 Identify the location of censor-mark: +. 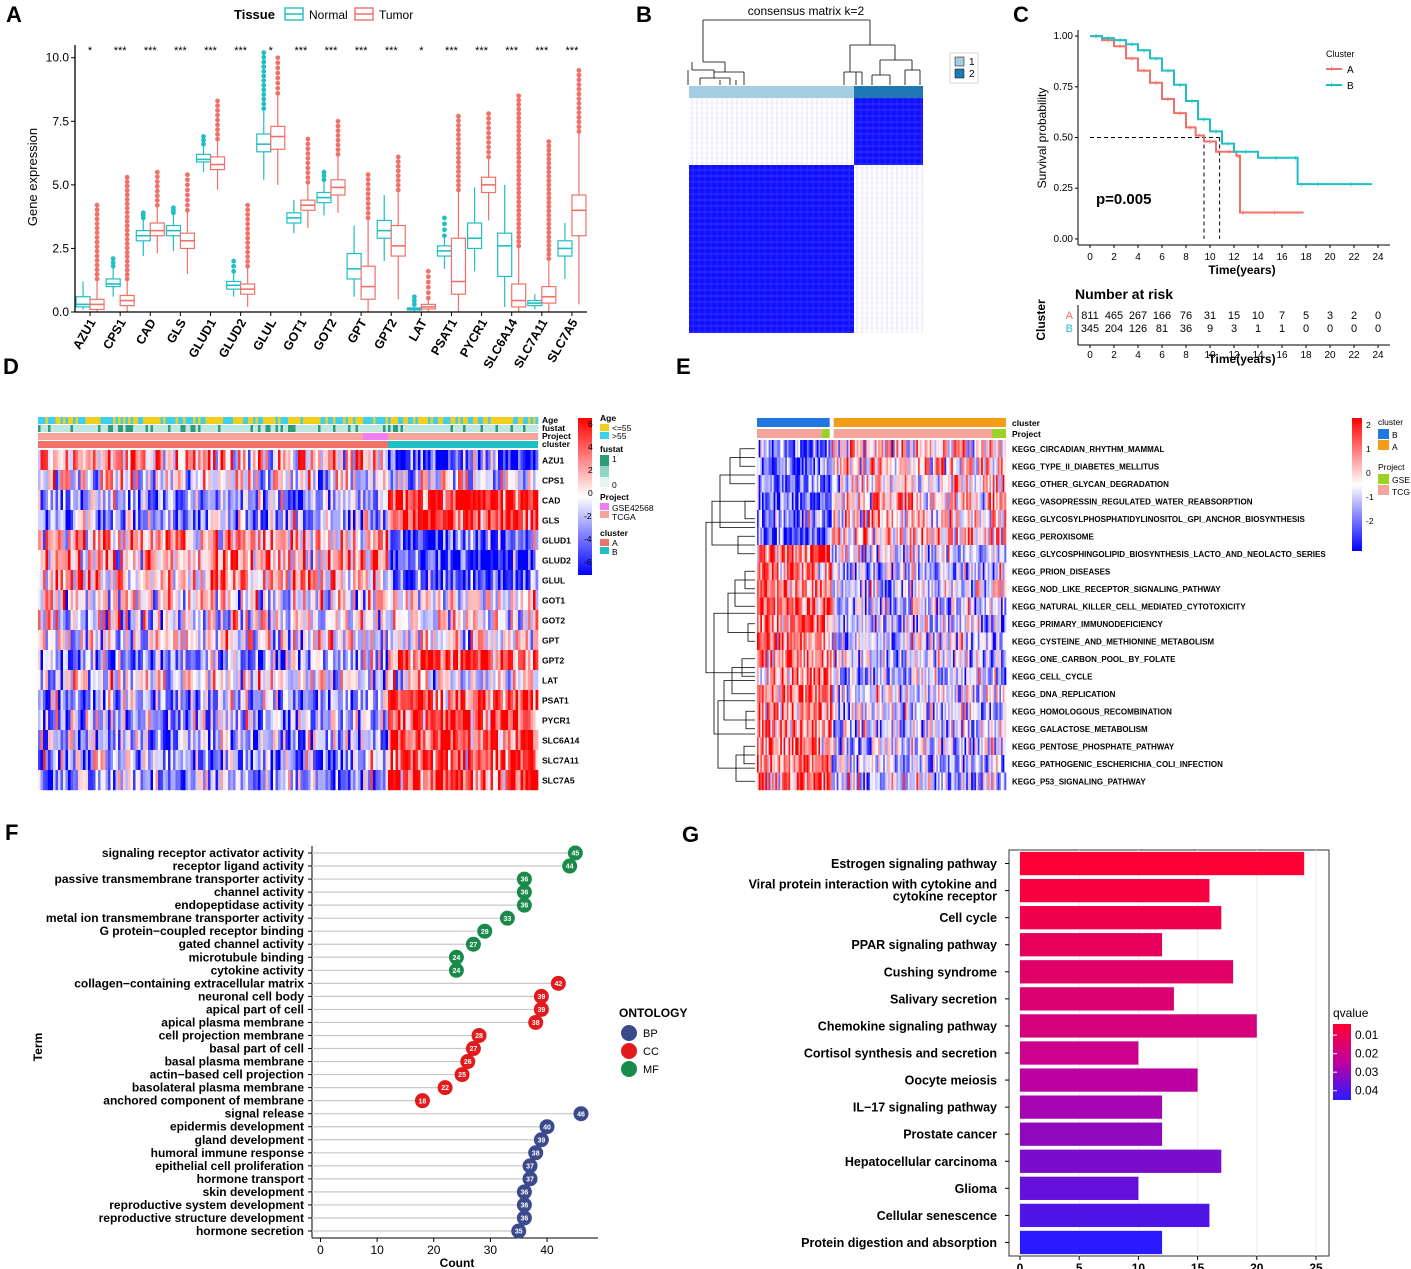
(1190, 128).